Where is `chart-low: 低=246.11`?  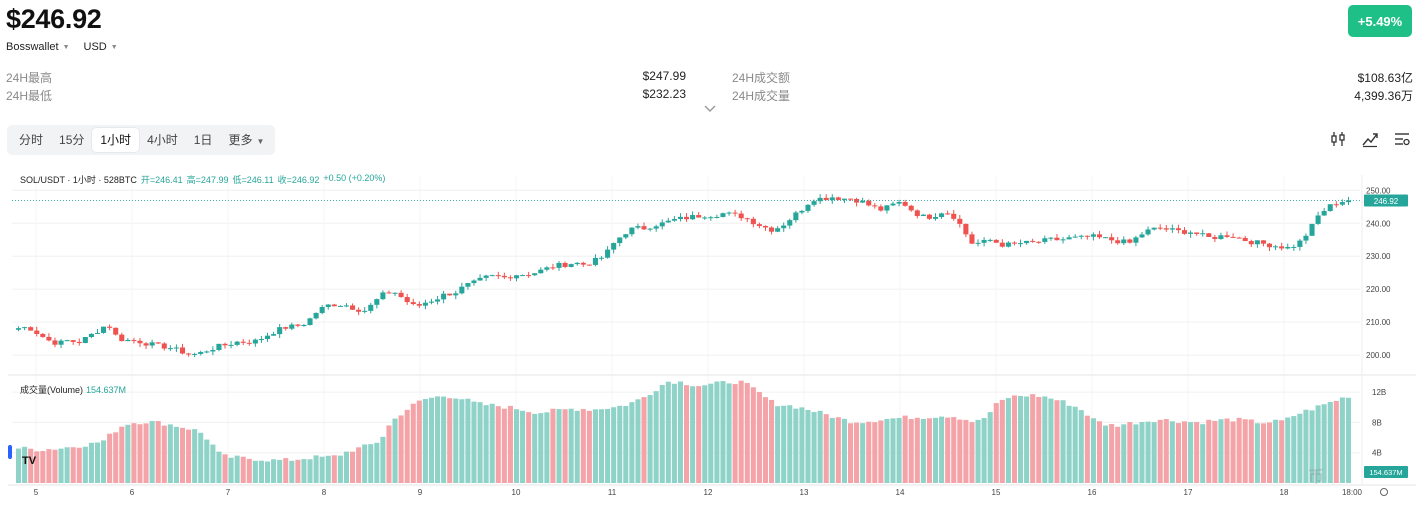
chart-low: 低=246.11 is located at coordinates (253, 180).